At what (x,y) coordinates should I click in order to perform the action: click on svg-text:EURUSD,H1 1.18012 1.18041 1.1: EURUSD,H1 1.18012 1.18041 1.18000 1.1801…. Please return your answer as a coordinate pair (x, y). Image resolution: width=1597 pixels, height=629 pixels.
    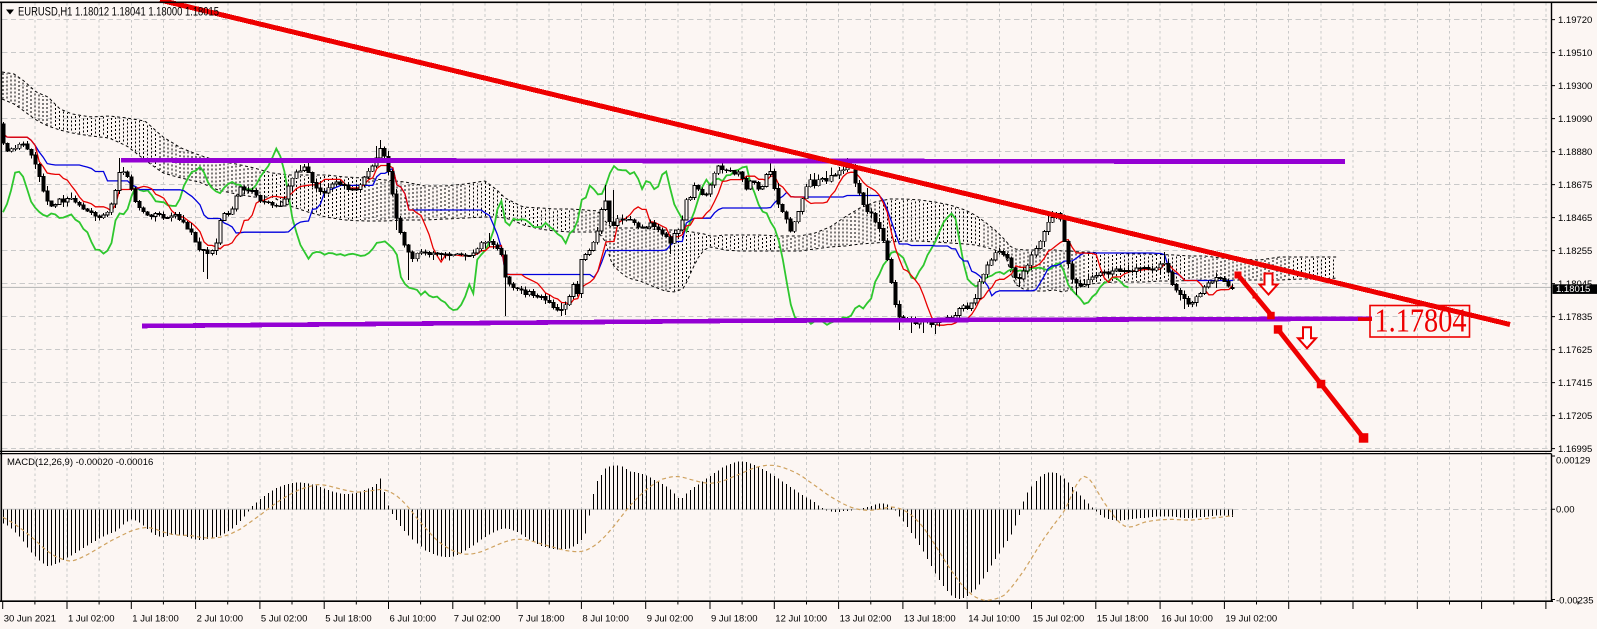
    Looking at the image, I should click on (118, 13).